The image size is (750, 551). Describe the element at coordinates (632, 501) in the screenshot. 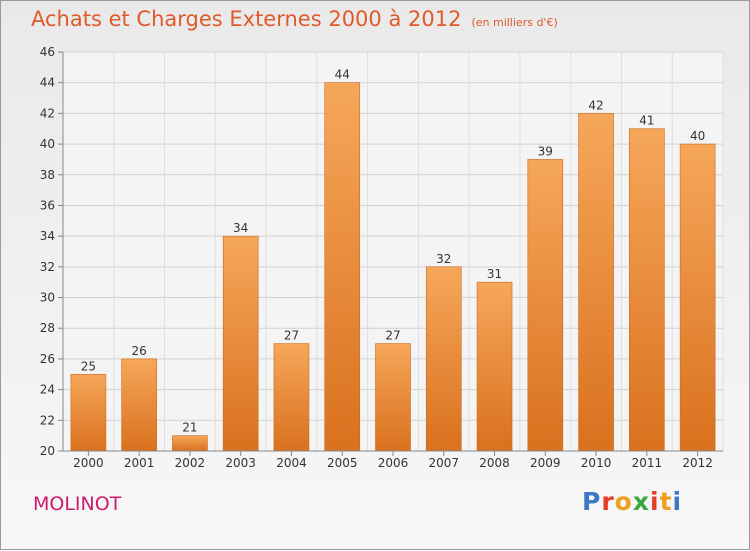

I see `proxiti-logo: Proxiti` at that location.